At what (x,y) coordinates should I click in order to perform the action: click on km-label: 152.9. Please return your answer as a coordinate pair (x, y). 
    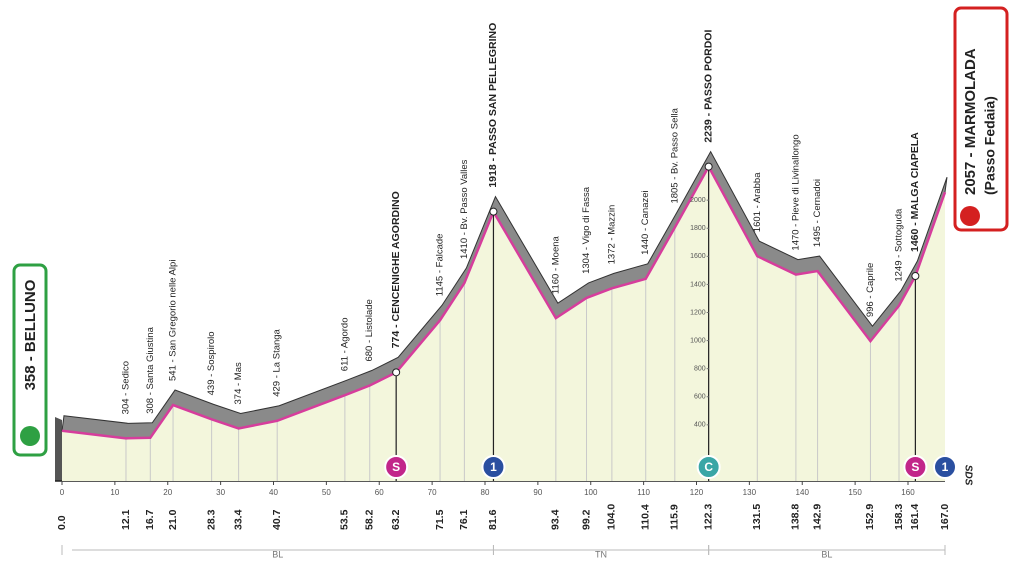
    Looking at the image, I should click on (870, 517).